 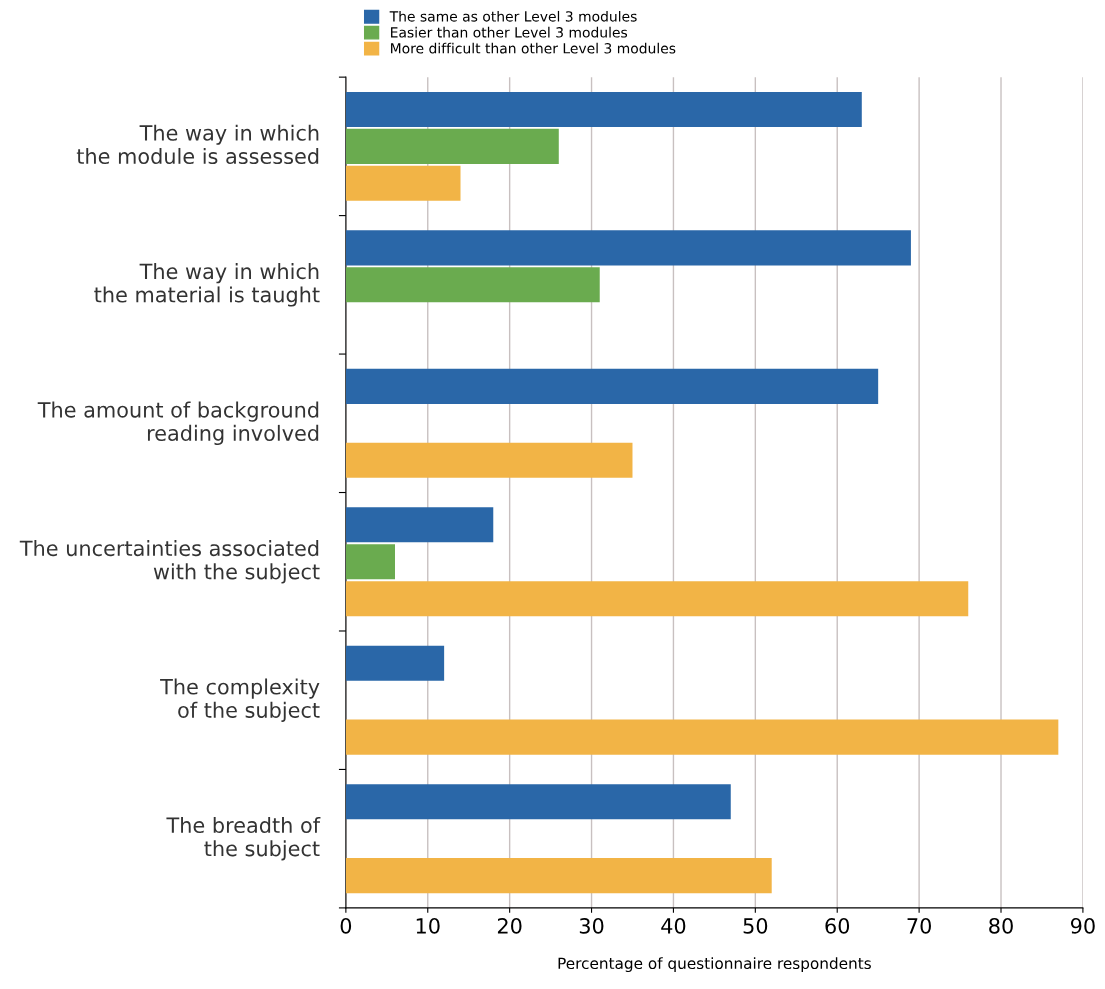 I want to click on y-tick-label: The way in which the material is taught, so click(x=207, y=285).